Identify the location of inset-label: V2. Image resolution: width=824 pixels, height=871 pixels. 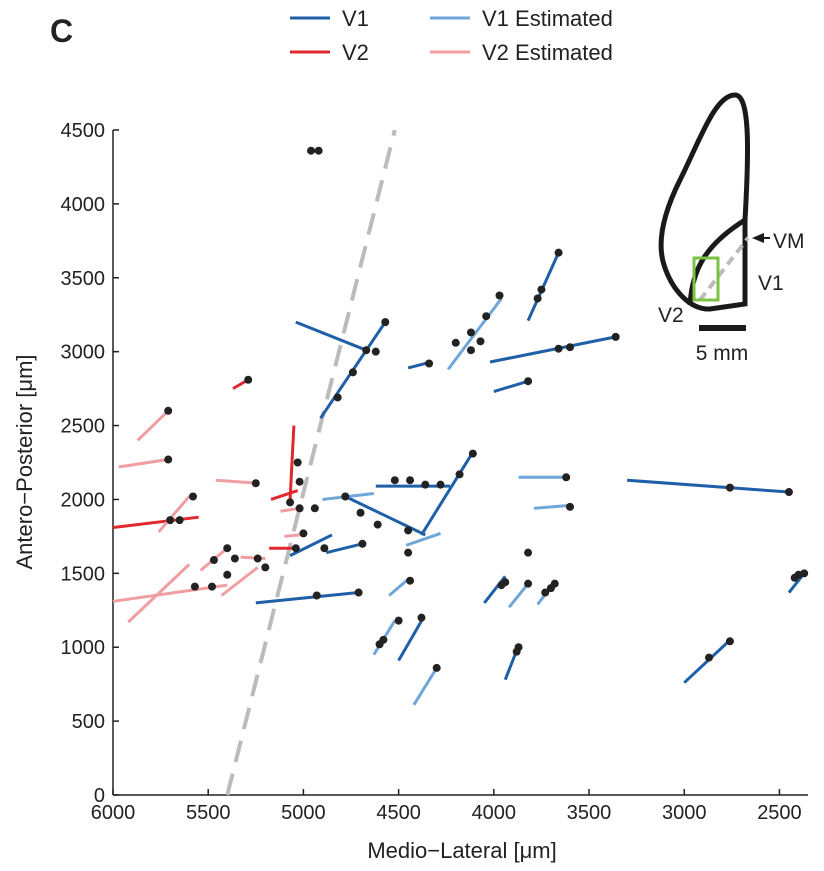
(671, 315).